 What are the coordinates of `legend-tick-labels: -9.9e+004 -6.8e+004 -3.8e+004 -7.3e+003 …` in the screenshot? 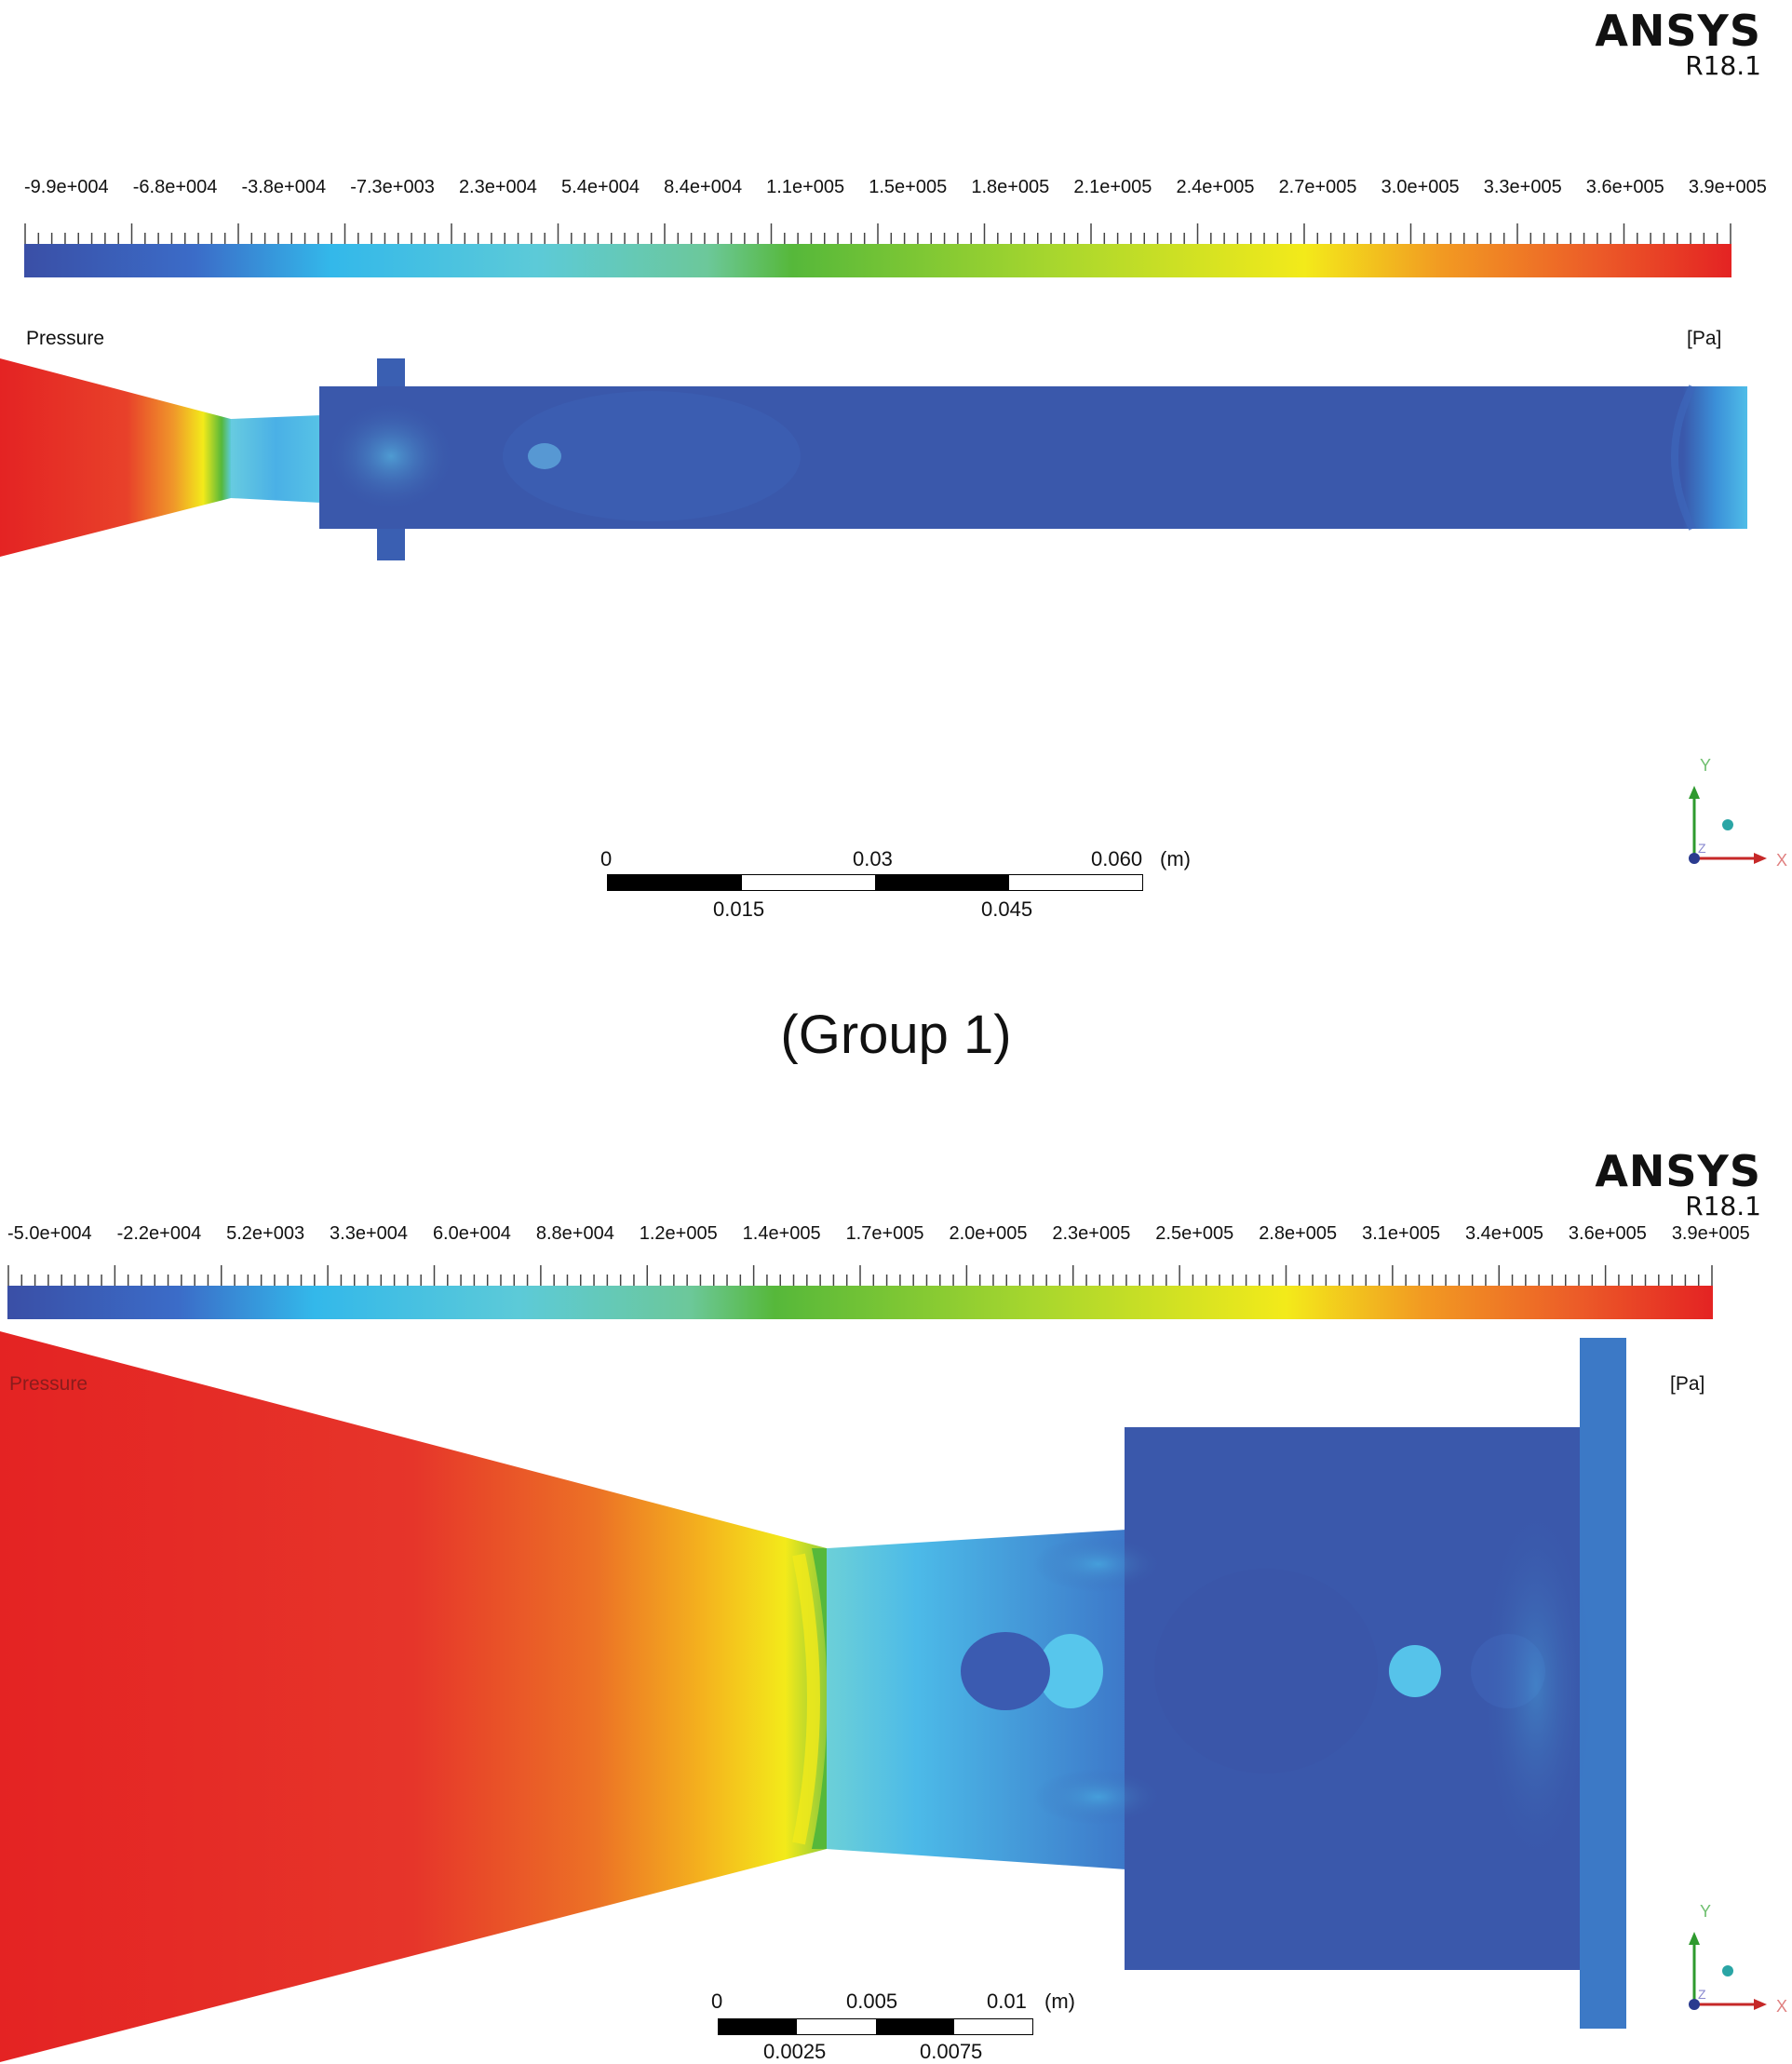 It's located at (895, 188).